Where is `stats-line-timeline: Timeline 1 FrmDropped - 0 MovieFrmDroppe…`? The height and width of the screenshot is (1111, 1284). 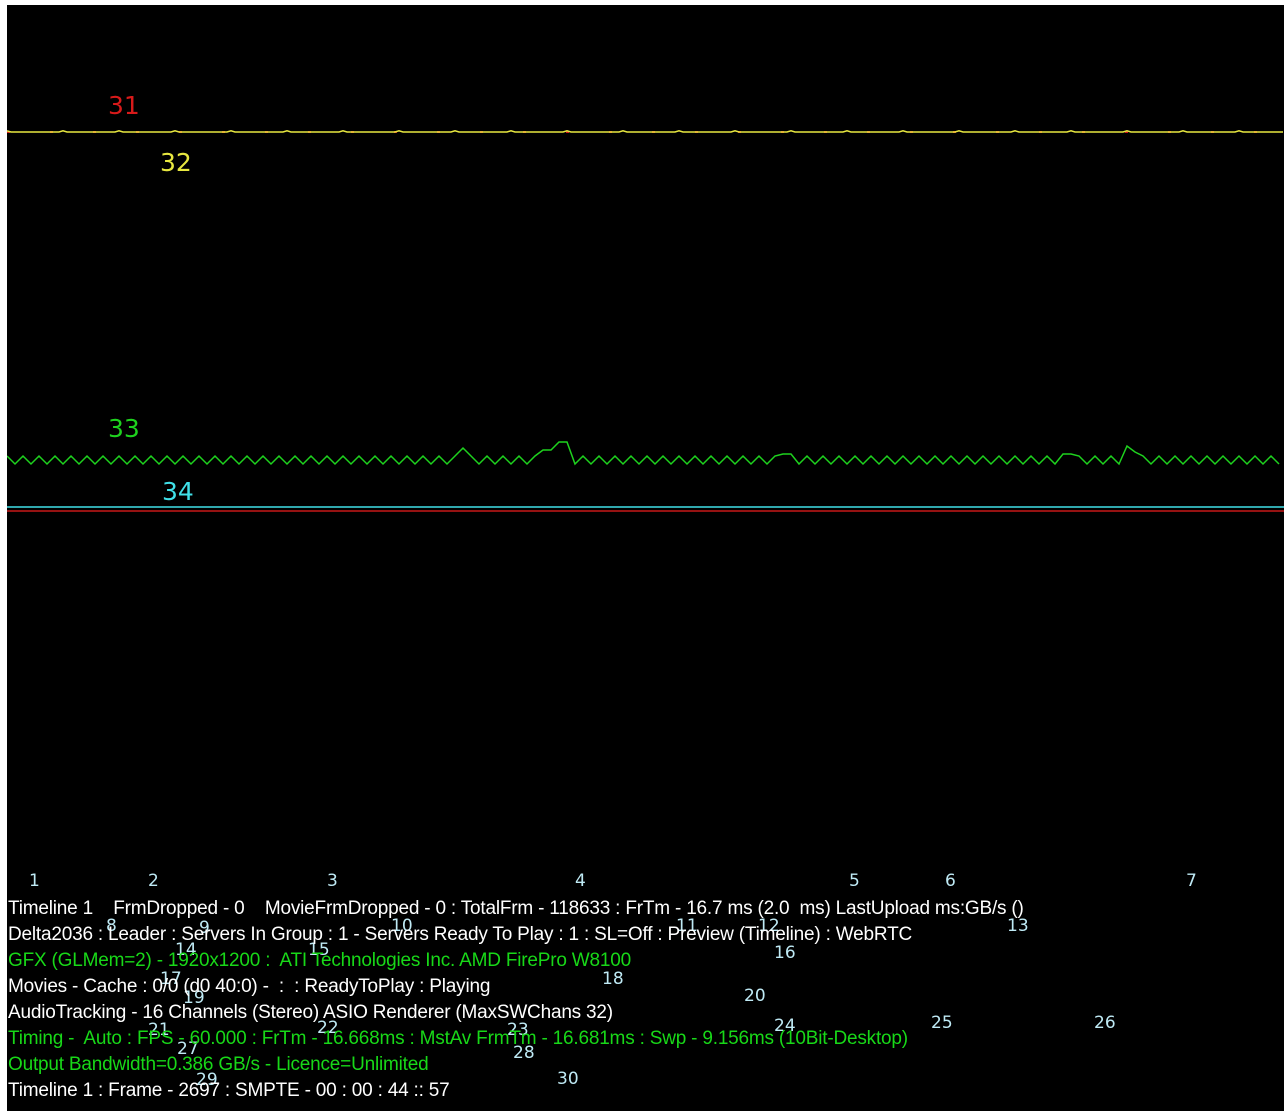
stats-line-timeline: Timeline 1 FrmDropped - 0 MovieFrmDroppe… is located at coordinates (516, 908).